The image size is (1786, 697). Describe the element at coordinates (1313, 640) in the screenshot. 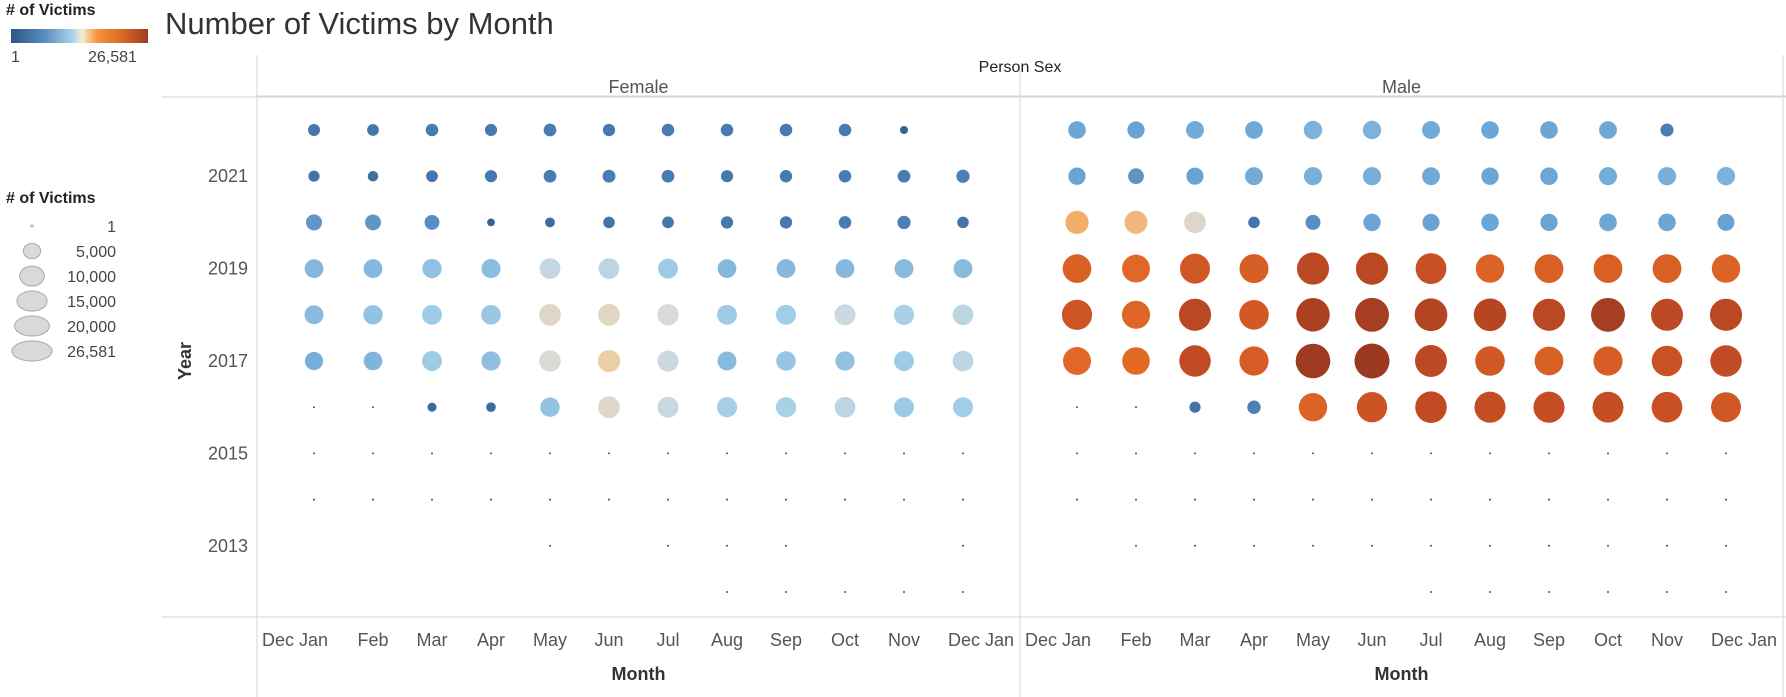

I see `x-tick-label: May` at that location.